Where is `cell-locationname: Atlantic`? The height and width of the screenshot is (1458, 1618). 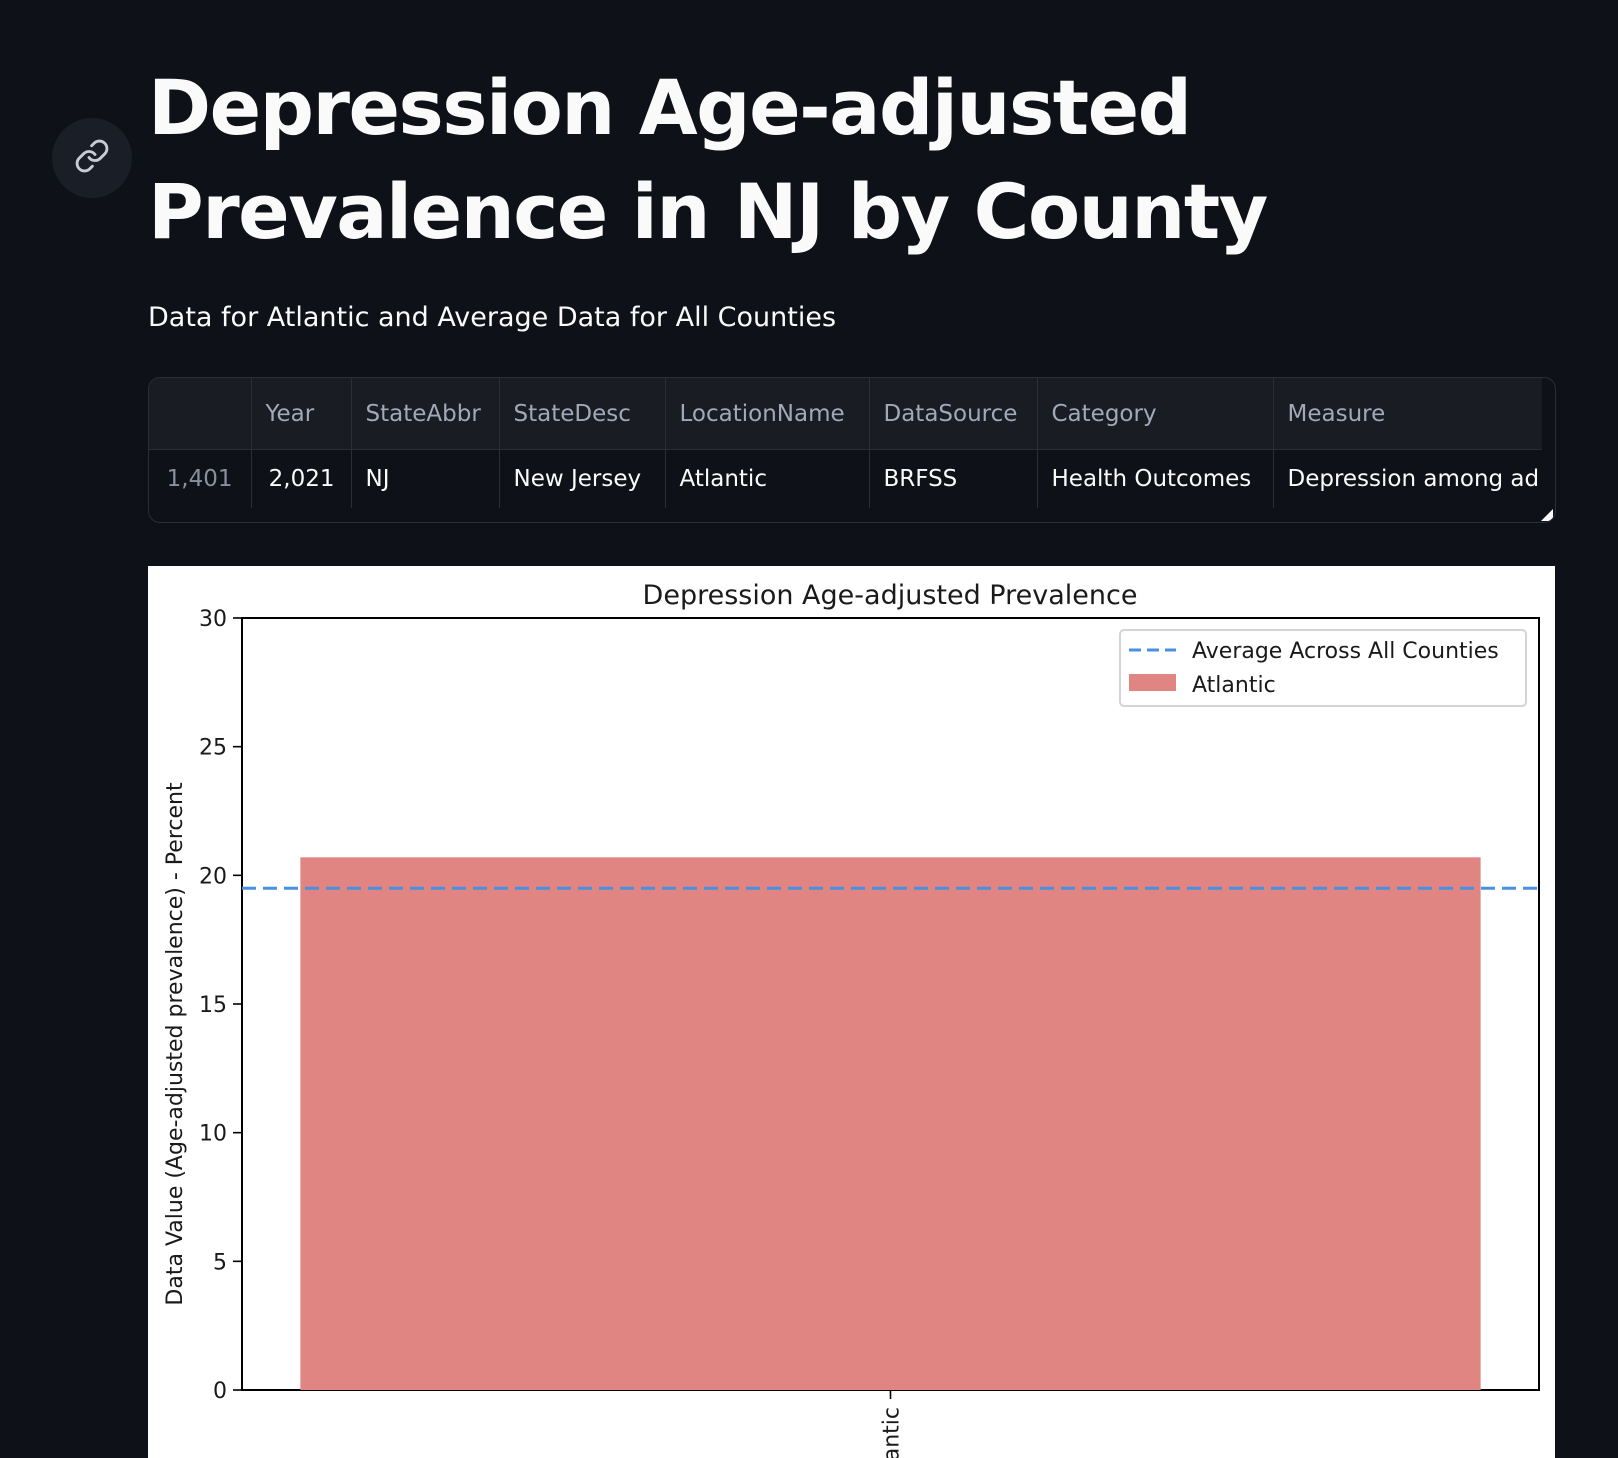
cell-locationname: Atlantic is located at coordinates (767, 478).